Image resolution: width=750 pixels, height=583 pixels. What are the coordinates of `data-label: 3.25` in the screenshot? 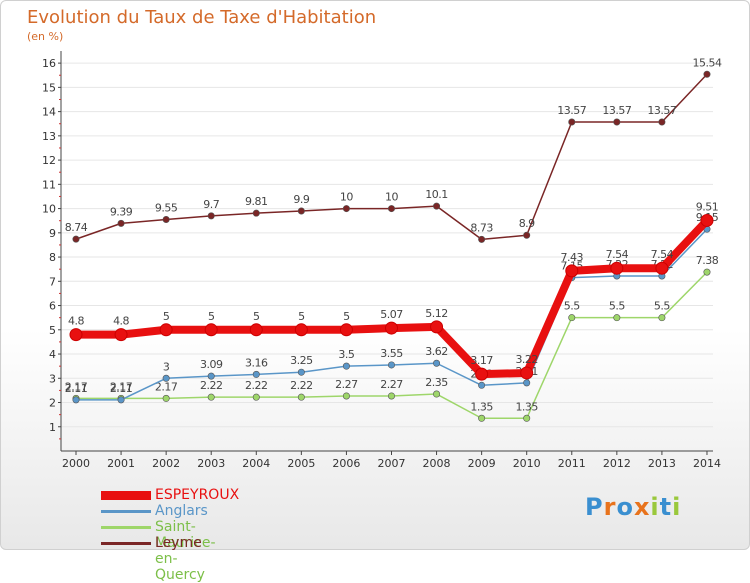 It's located at (301, 360).